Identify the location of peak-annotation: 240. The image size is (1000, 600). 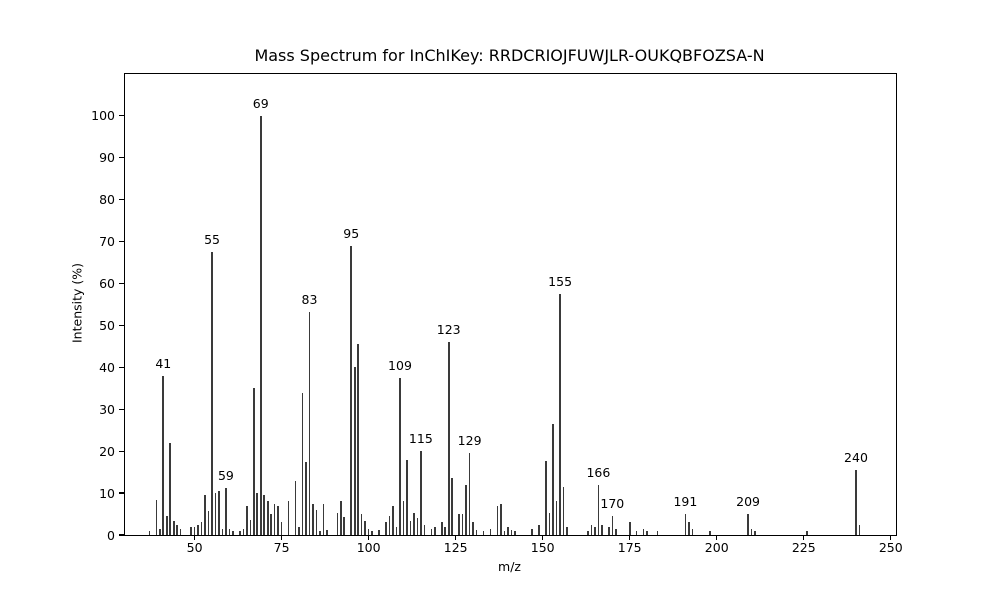
(856, 458).